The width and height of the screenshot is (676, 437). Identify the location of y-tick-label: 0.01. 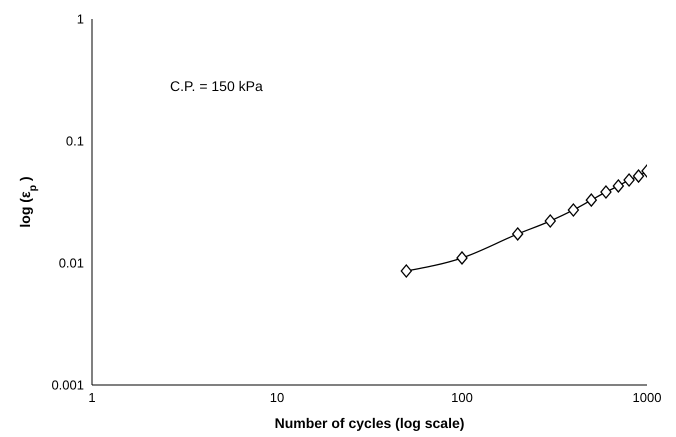
(71, 263).